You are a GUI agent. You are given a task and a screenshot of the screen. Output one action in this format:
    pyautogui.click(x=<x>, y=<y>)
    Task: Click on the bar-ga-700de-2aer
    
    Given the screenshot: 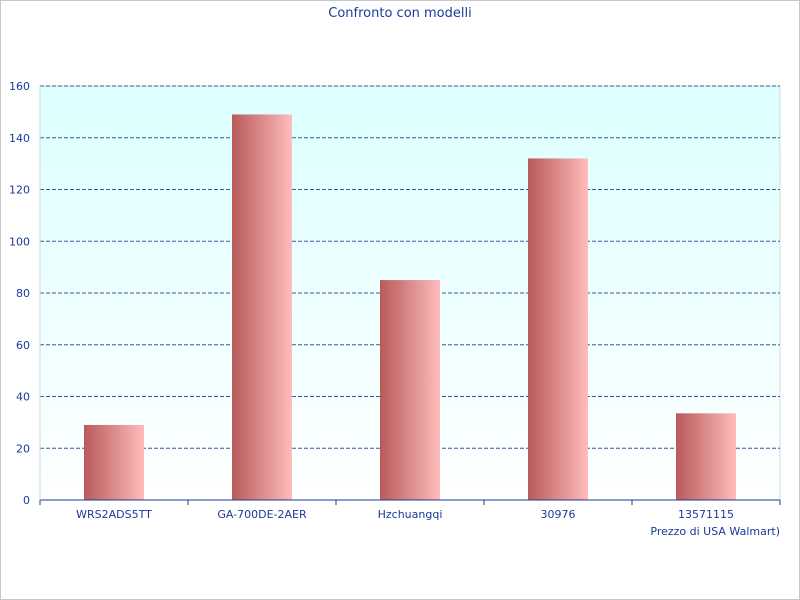 What is the action you would take?
    pyautogui.click(x=262, y=307)
    